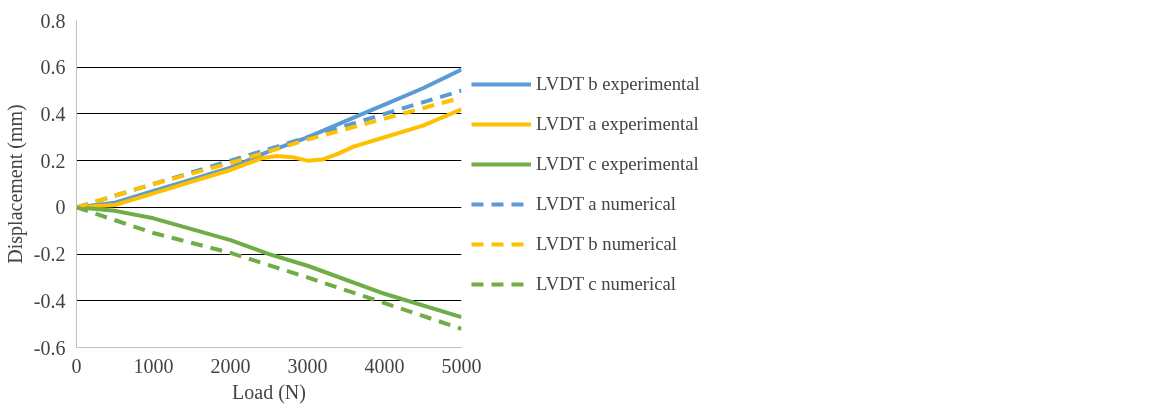 This screenshot has height=414, width=1161. Describe the element at coordinates (618, 83) in the screenshot. I see `legend-label: LVDT b experimental` at that location.